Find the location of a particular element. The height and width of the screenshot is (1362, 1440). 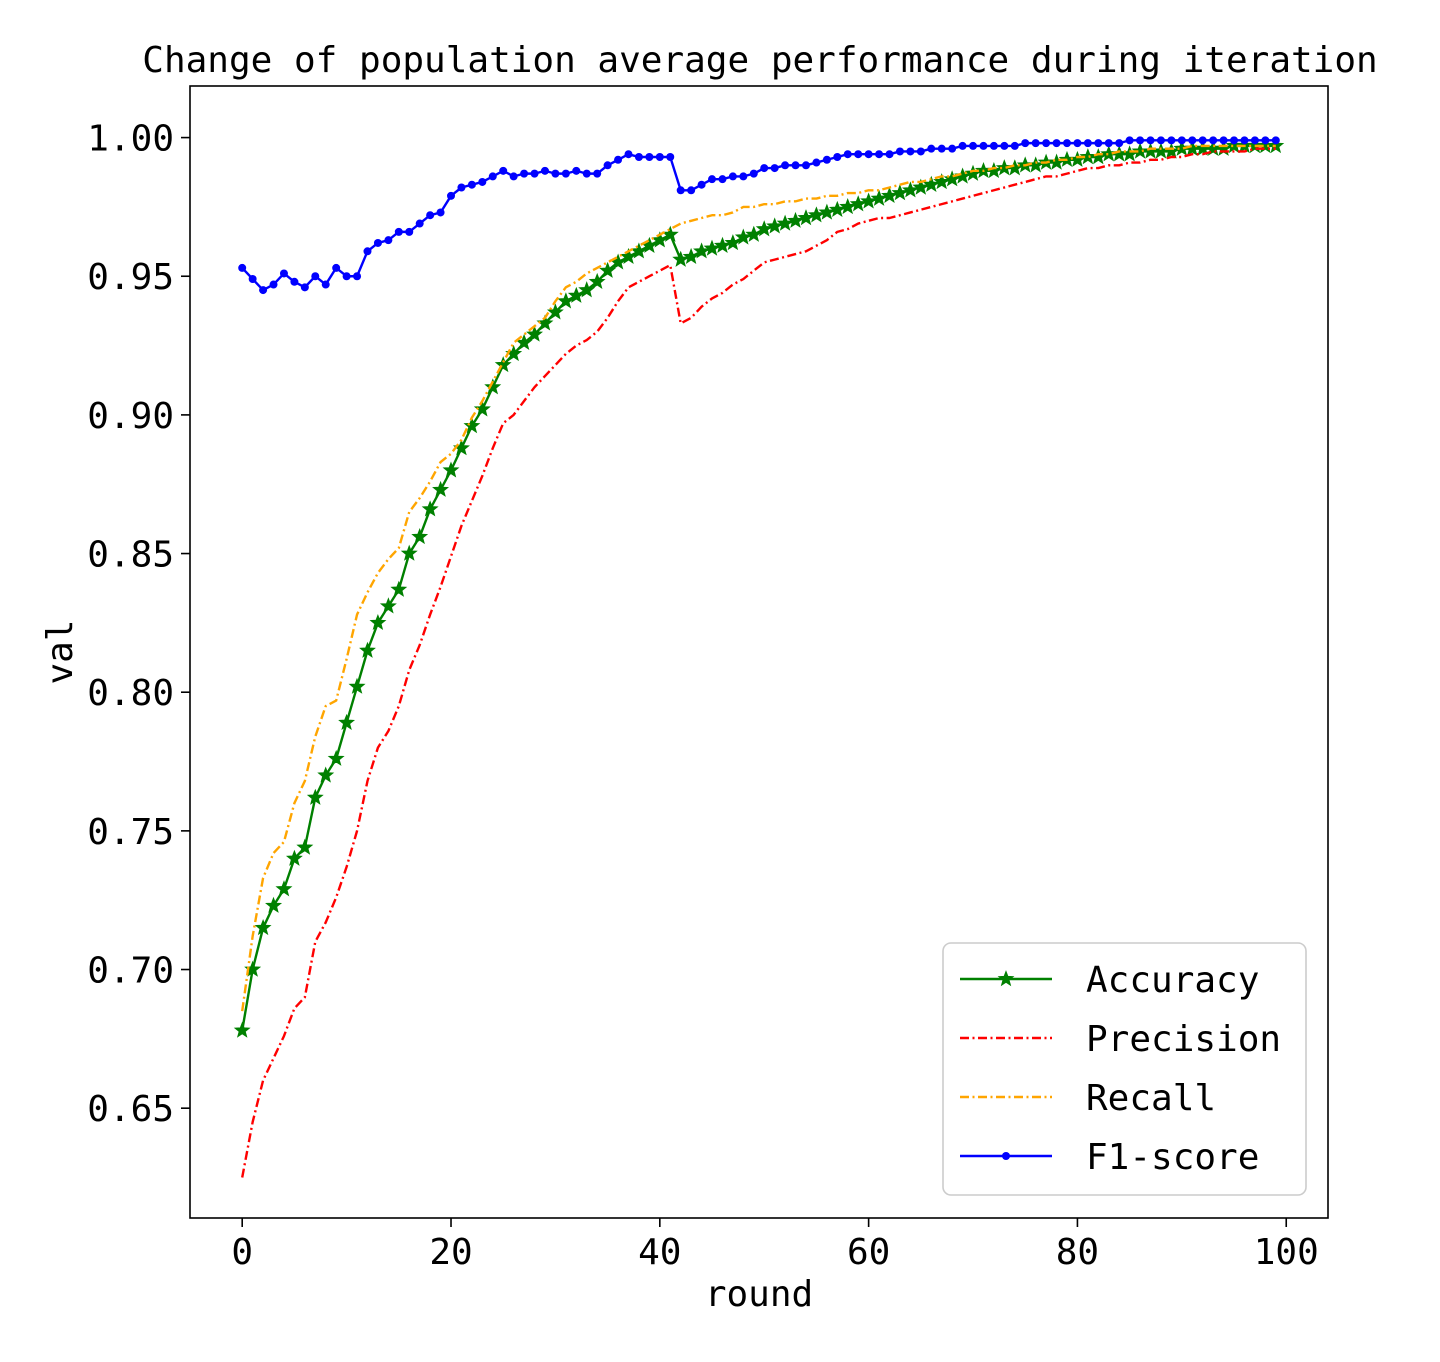

legend-label: F1-score is located at coordinates (1172, 1157).